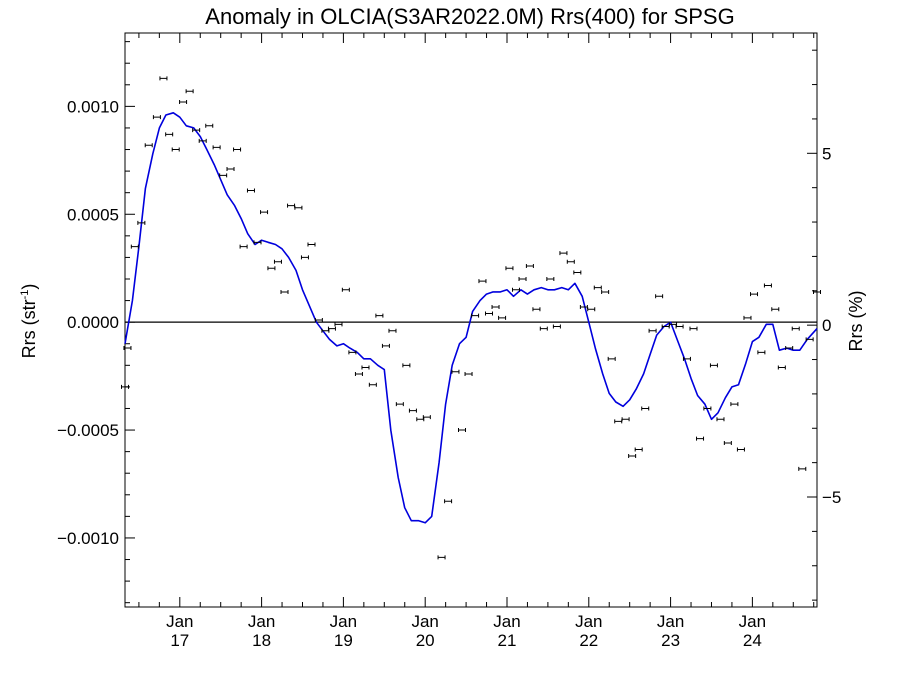 The image size is (900, 675). I want to click on x-tick-year: 19, so click(343, 640).